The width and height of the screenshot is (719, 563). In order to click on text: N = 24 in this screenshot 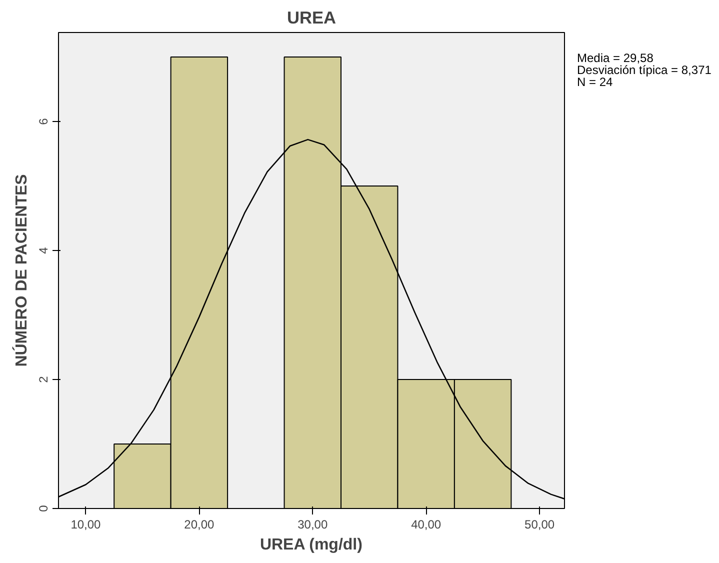, I will do `click(595, 82)`.